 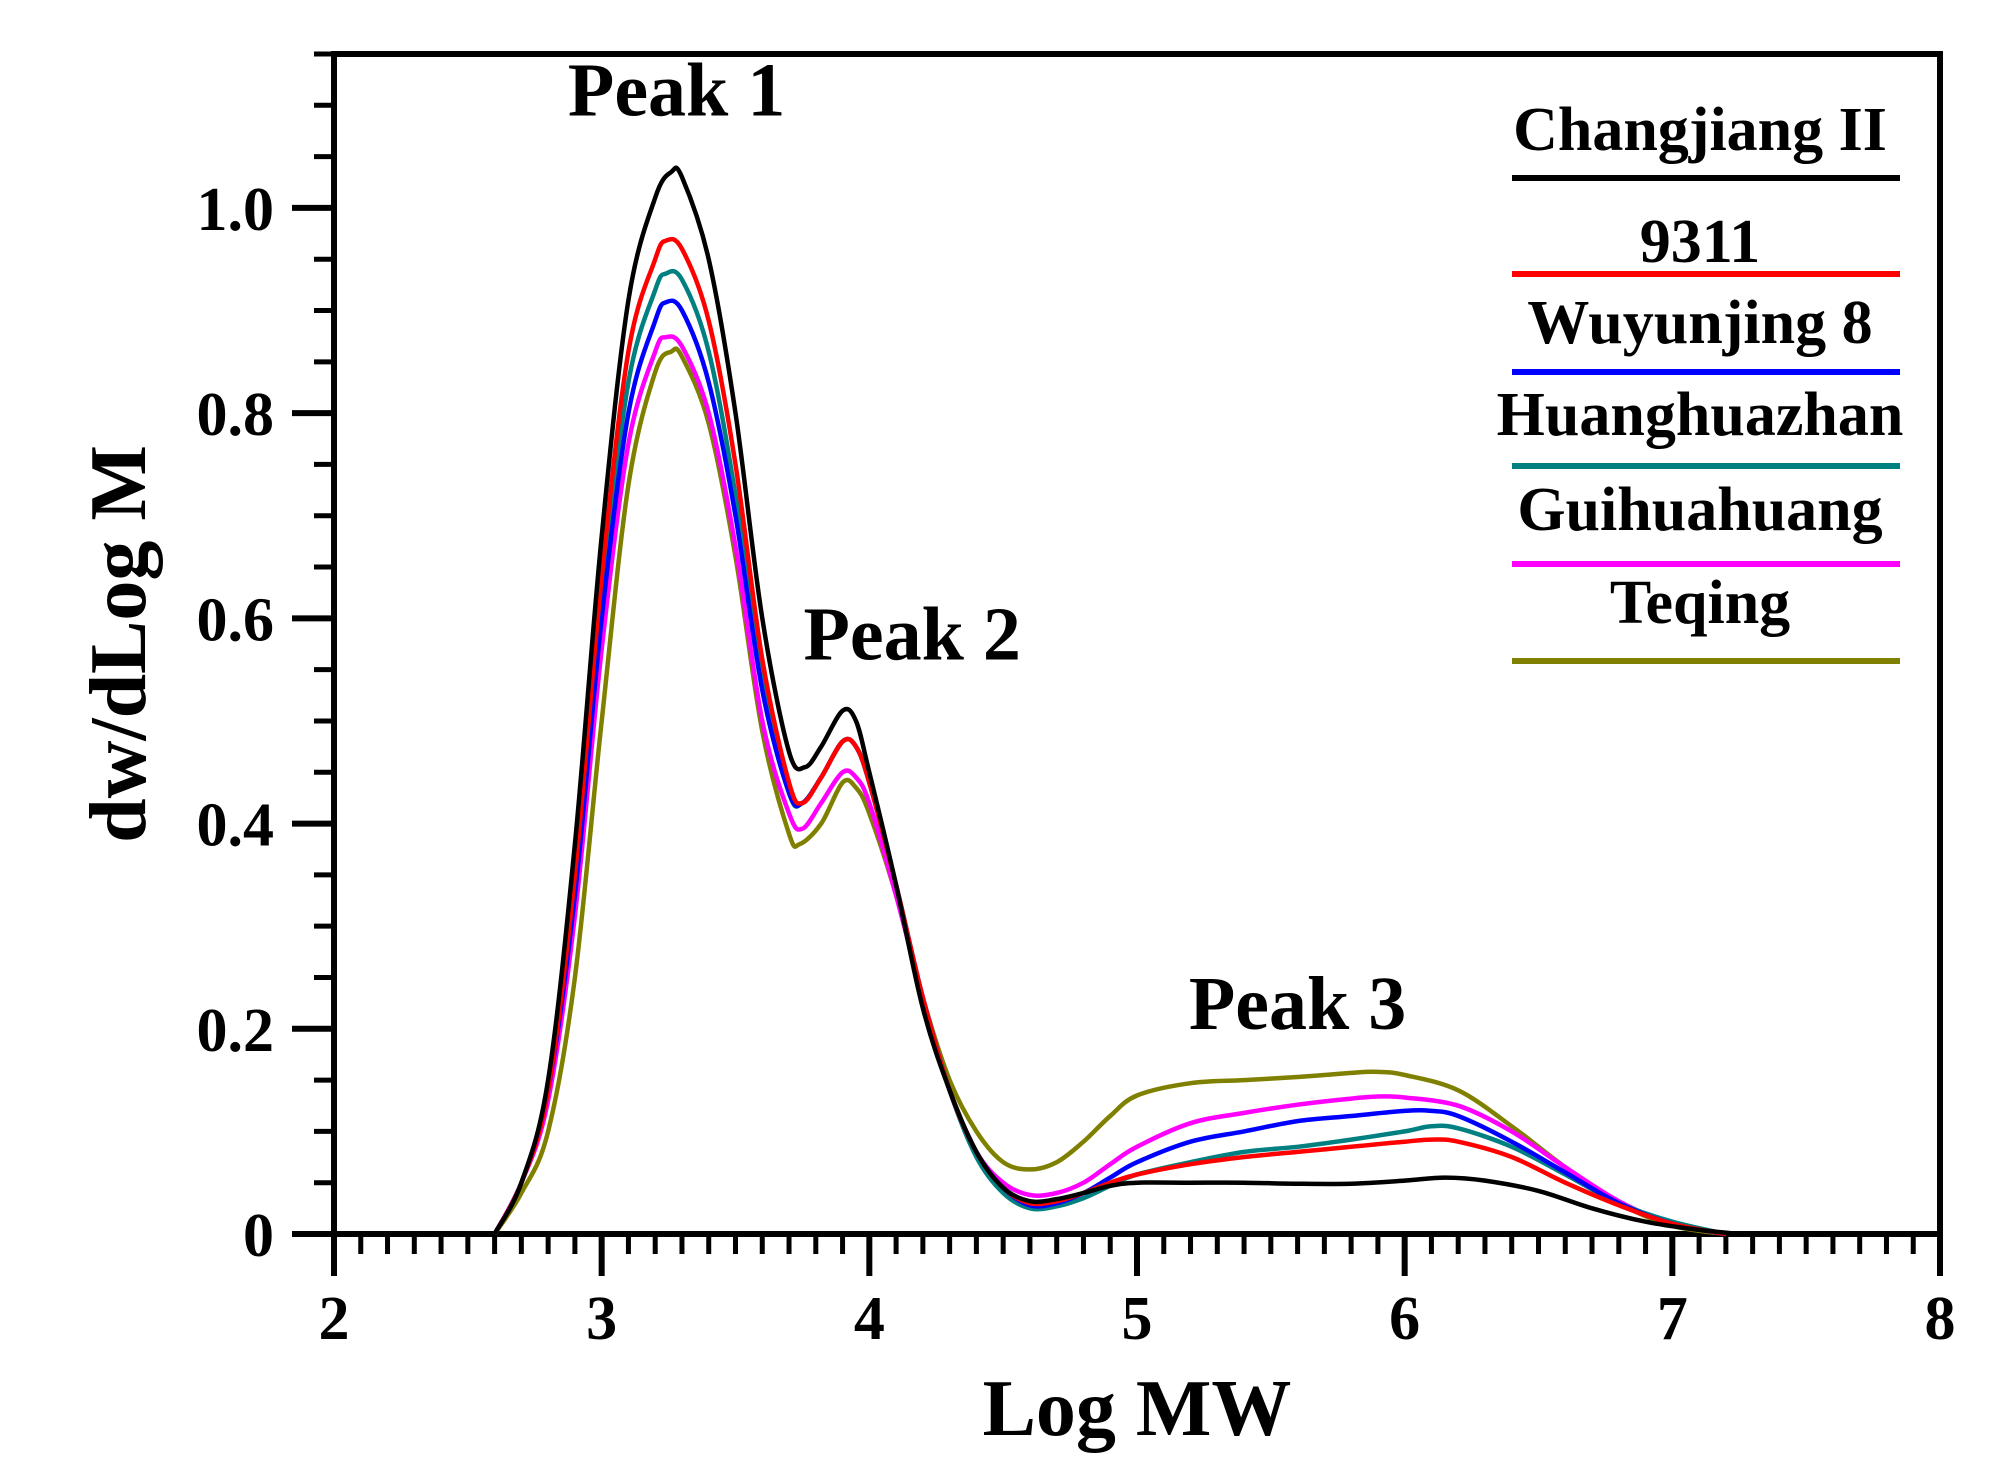 What do you see at coordinates (236, 826) in the screenshot?
I see `y-tick-label: 0.4` at bounding box center [236, 826].